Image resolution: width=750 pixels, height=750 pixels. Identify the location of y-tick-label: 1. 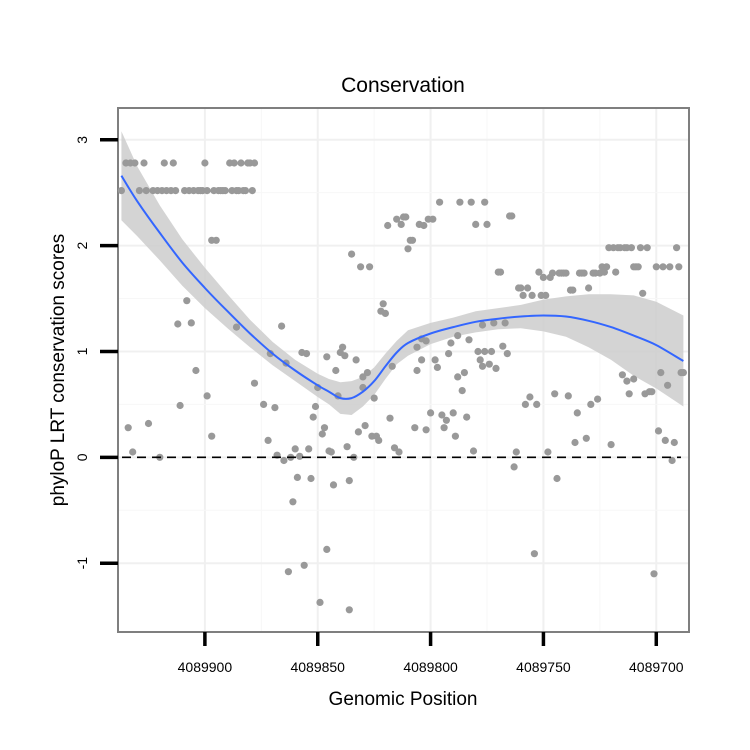
(82, 351).